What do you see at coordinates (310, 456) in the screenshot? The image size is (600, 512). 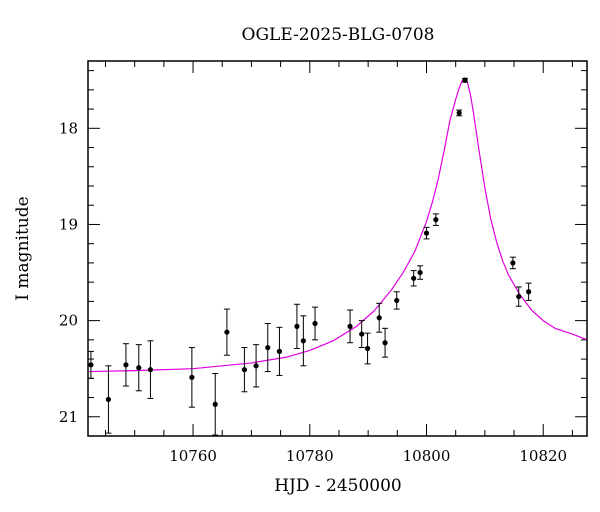 I see `x-tick-label: 10780` at bounding box center [310, 456].